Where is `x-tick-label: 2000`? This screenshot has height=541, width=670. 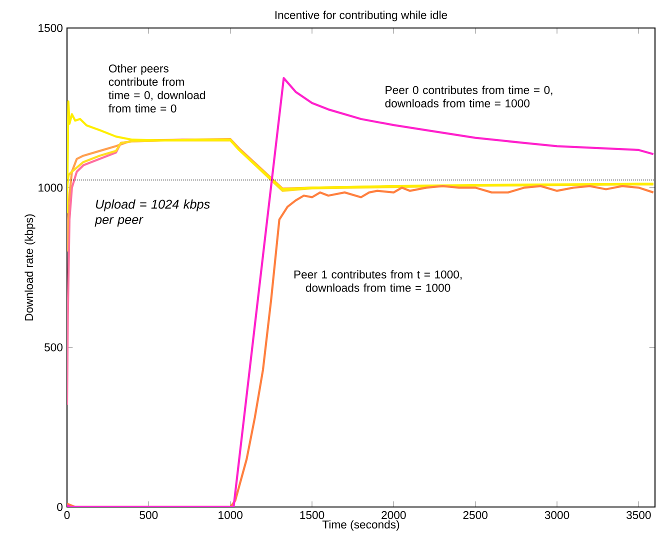 x-tick-label: 2000 is located at coordinates (394, 515).